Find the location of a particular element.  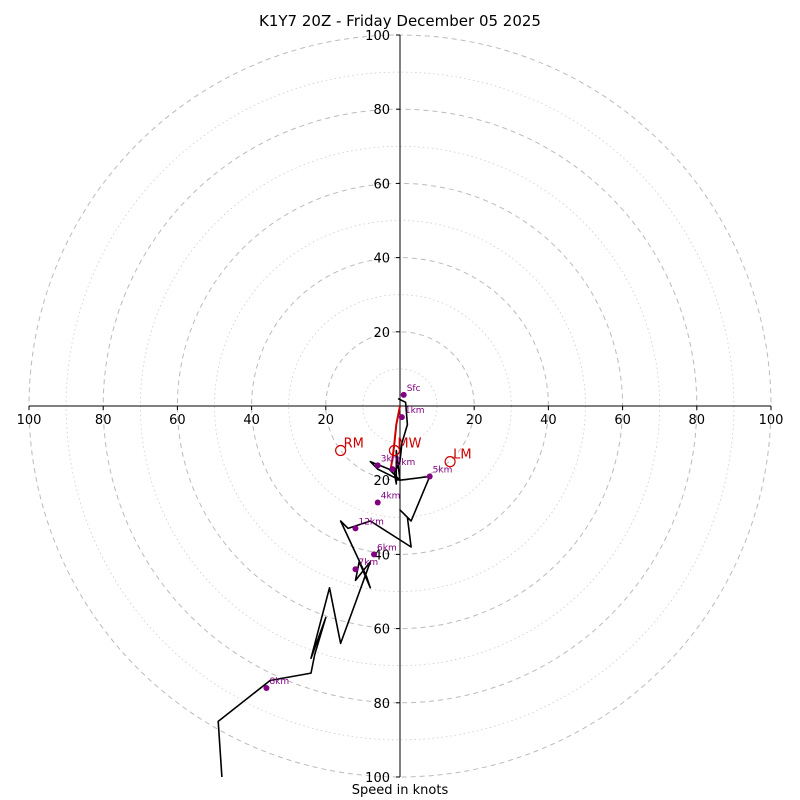

lowlevel-line is located at coordinates (395, 437).